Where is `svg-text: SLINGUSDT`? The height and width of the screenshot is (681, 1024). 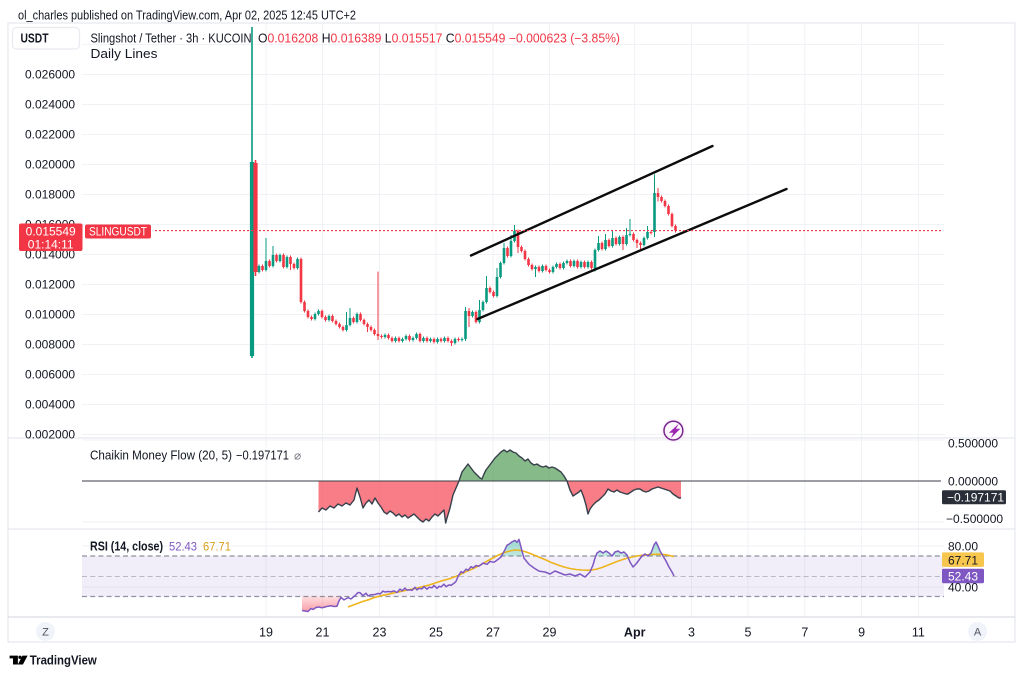 svg-text: SLINGUSDT is located at coordinates (118, 233).